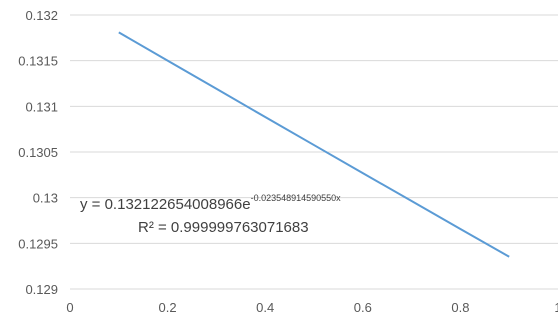 Image resolution: width=558 pixels, height=322 pixels. What do you see at coordinates (363, 307) in the screenshot?
I see `x-tick-label-3: 0.6` at bounding box center [363, 307].